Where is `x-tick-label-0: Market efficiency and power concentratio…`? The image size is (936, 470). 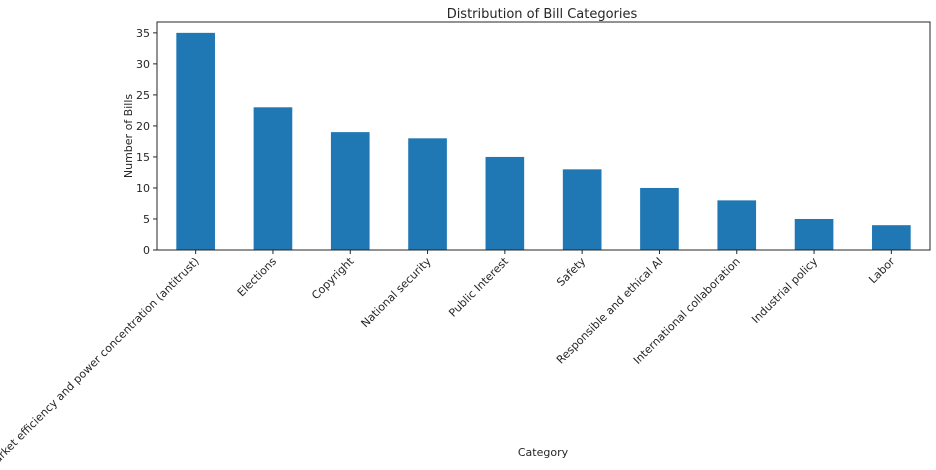 x-tick-label-0: Market efficiency and power concentratio… is located at coordinates (101, 360).